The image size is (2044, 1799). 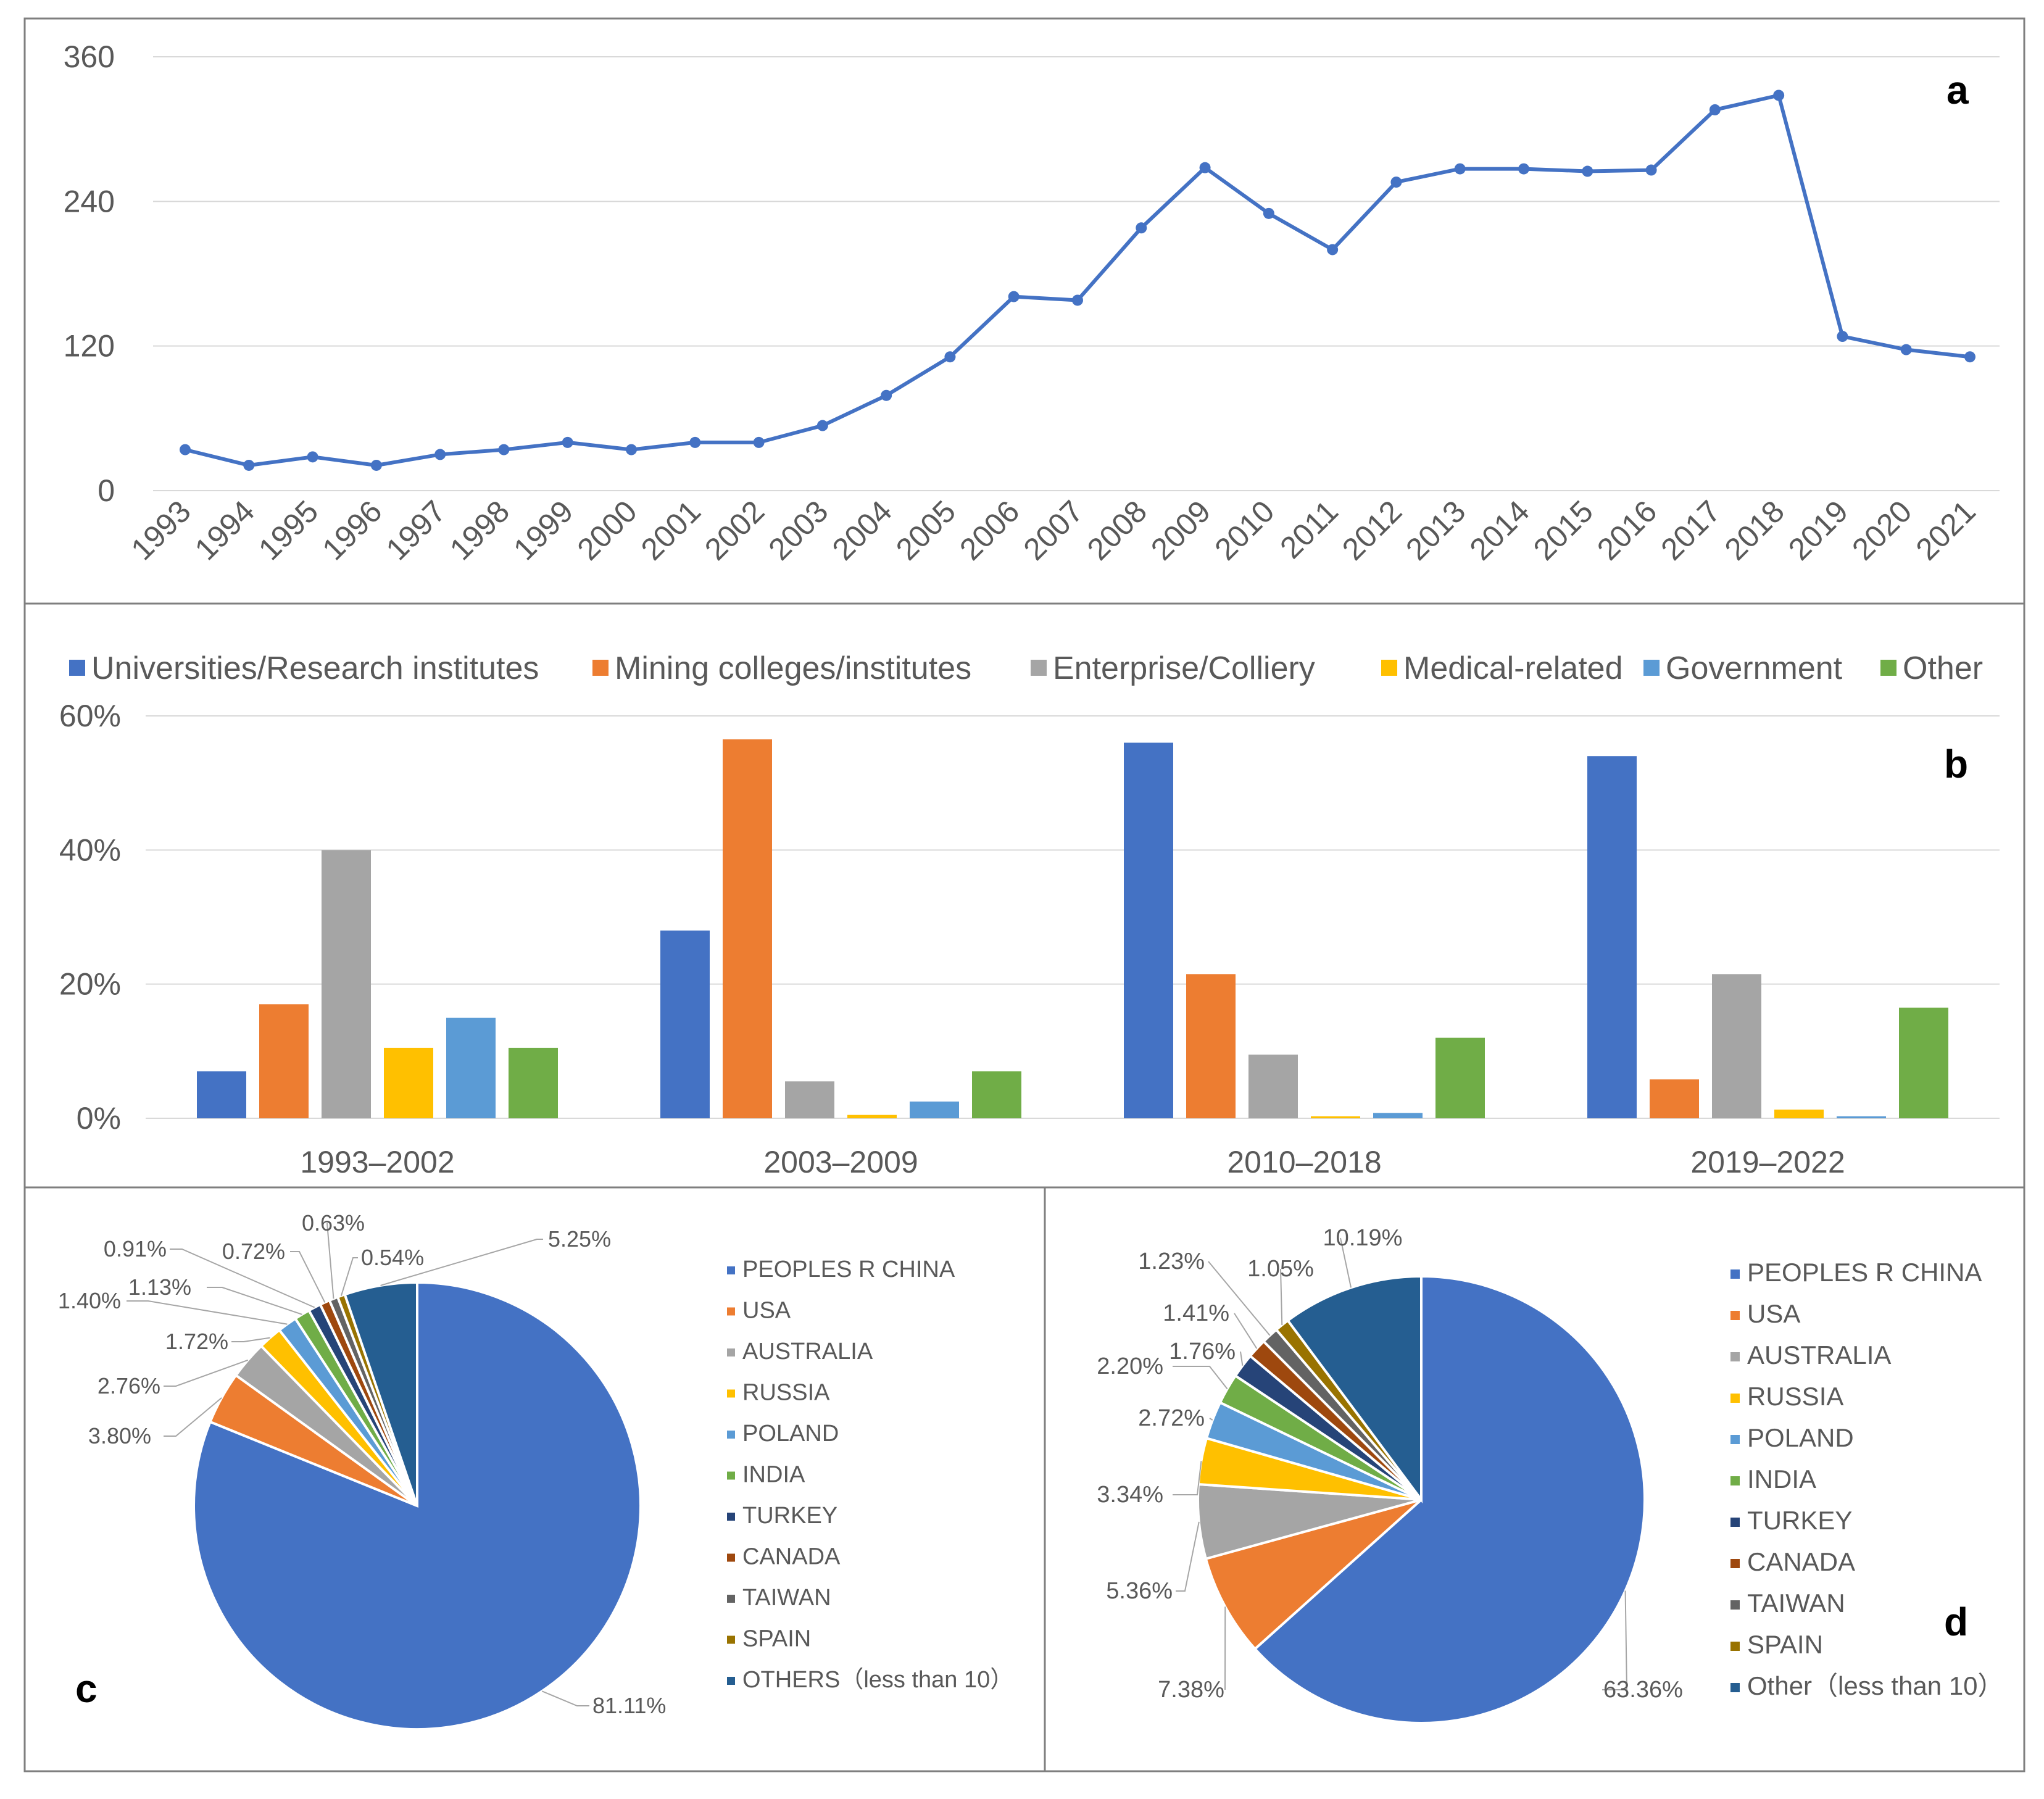 What do you see at coordinates (1800, 1438) in the screenshot?
I see `legend-label: POLAND` at bounding box center [1800, 1438].